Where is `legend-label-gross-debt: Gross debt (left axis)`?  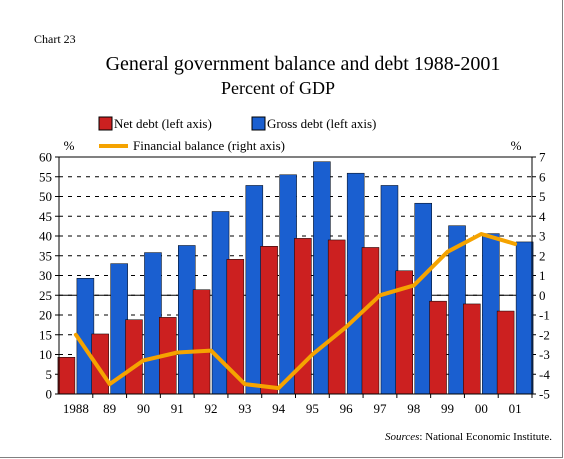 legend-label-gross-debt: Gross debt (left axis) is located at coordinates (321, 123).